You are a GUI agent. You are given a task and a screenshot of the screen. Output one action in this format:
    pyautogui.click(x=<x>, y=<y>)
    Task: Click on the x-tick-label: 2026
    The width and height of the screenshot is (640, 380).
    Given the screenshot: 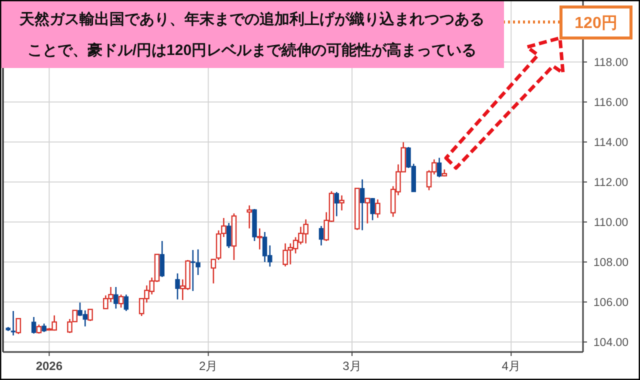 What is the action you would take?
    pyautogui.click(x=49, y=366)
    